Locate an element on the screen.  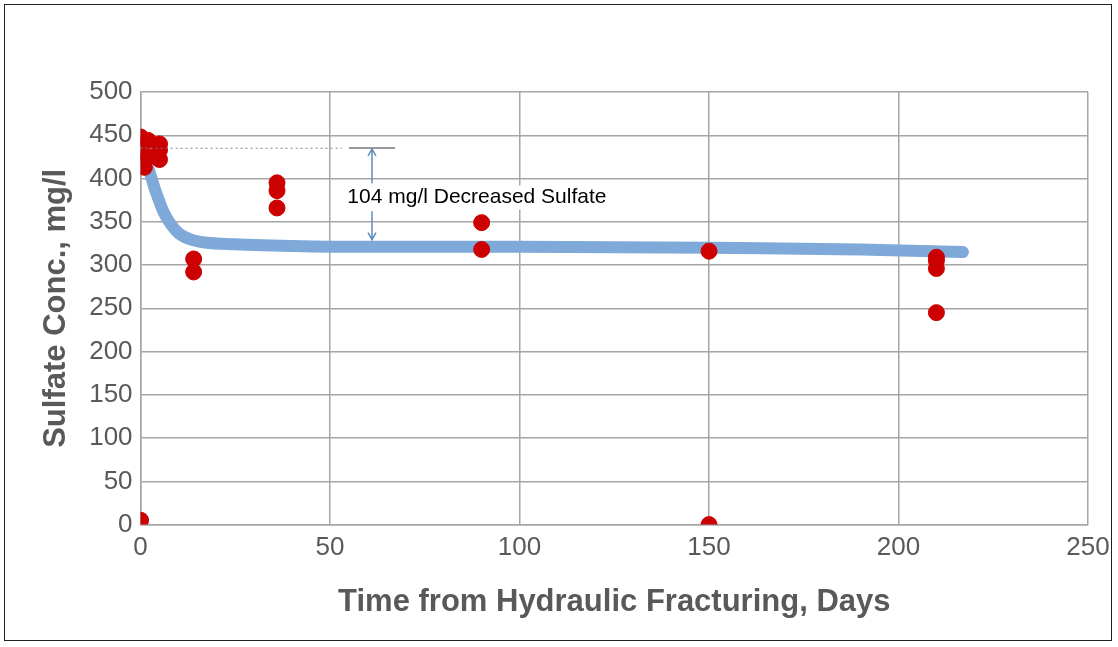
x-tick-label: 50 is located at coordinates (330, 546).